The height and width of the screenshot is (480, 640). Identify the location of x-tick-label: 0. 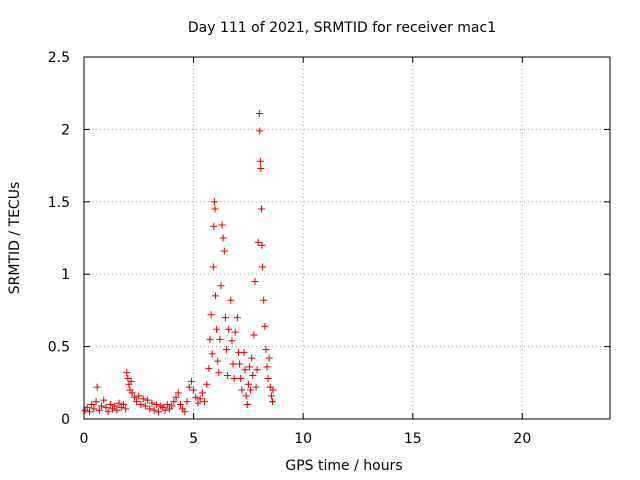
(84, 439).